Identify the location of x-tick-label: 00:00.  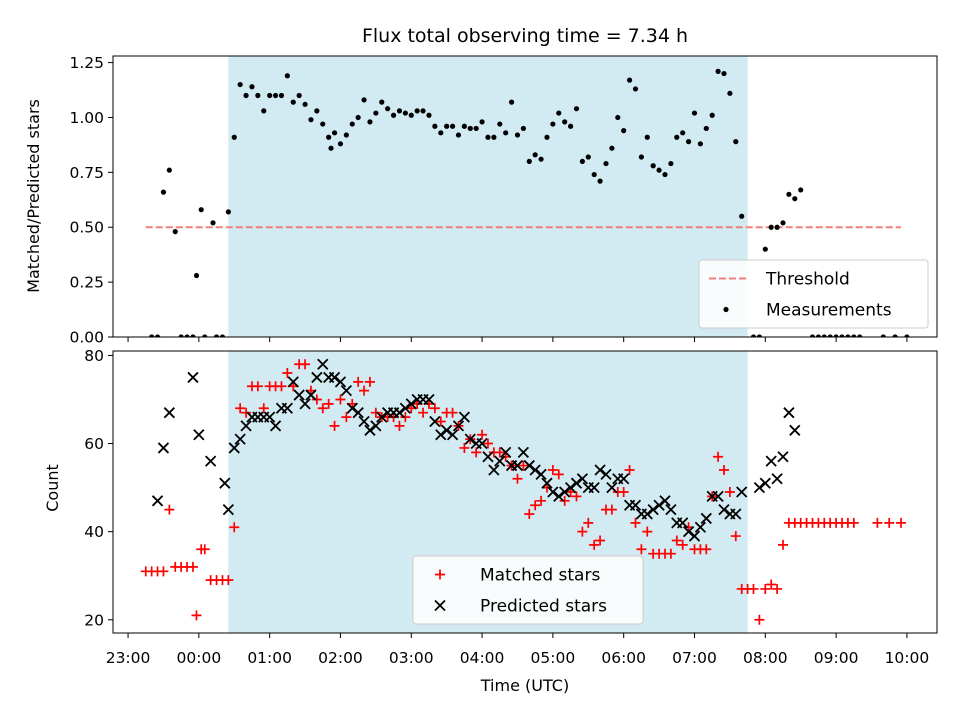
(199, 658).